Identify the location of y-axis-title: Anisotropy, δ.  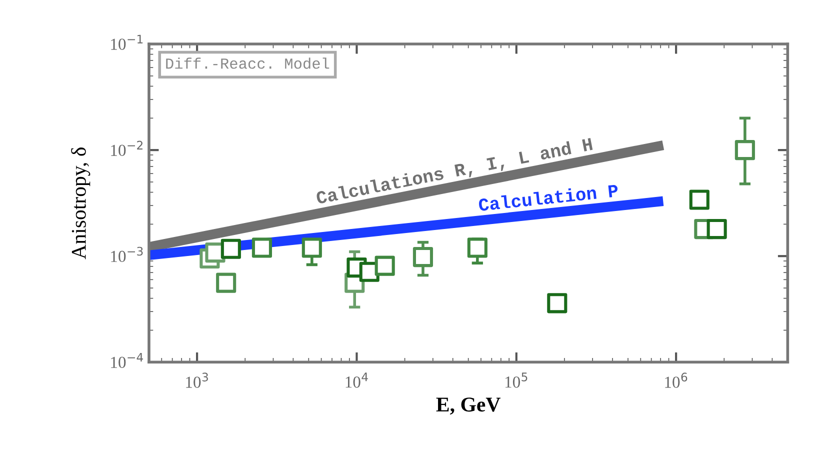
(80, 204).